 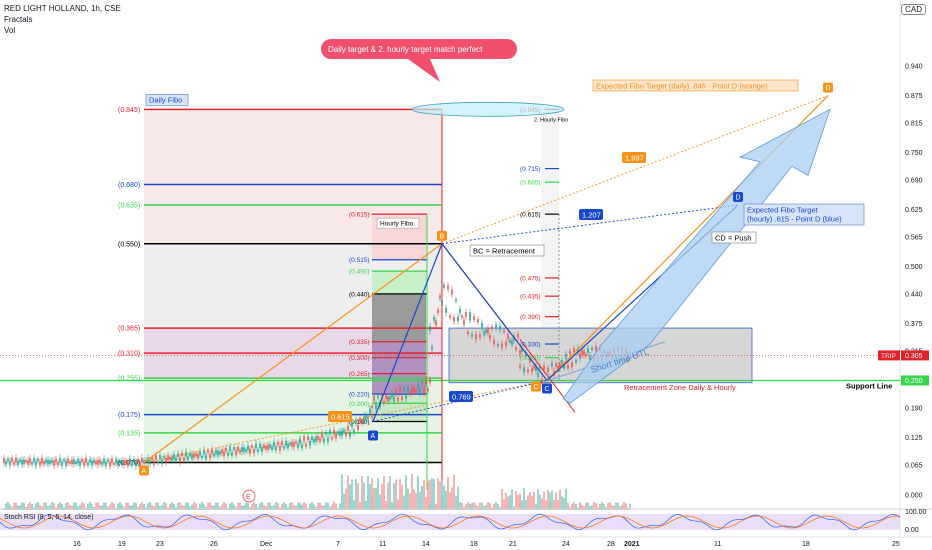 What do you see at coordinates (530, 183) in the screenshot?
I see `right-fibo-level-label: (0.685)` at bounding box center [530, 183].